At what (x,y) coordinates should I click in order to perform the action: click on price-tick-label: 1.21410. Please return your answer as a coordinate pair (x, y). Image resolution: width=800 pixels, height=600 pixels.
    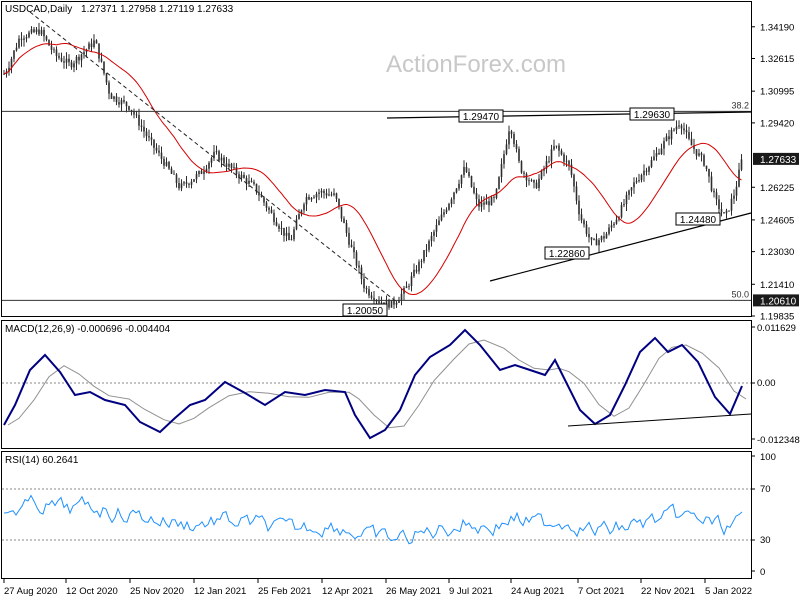
    Looking at the image, I should click on (777, 285).